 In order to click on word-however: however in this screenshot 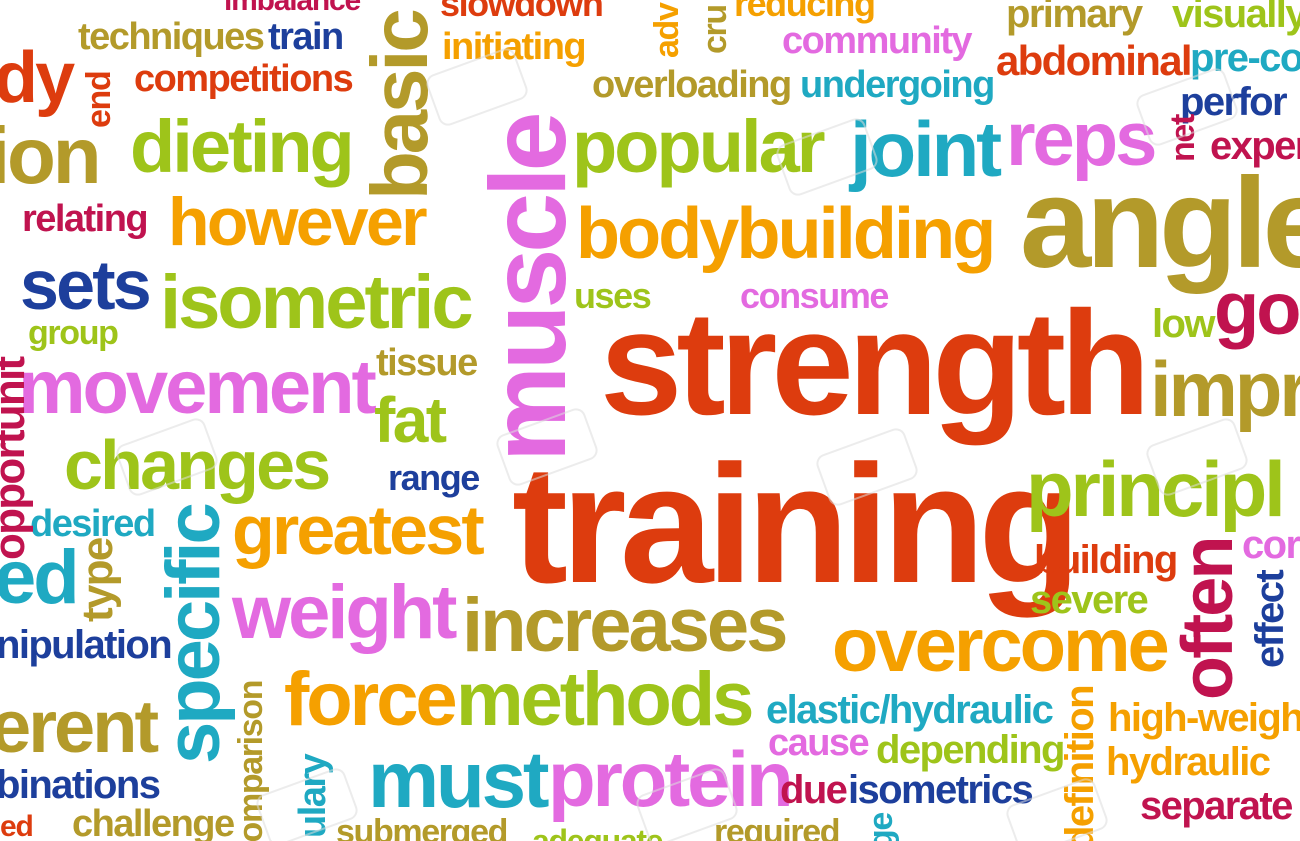, I will do `click(298, 222)`.